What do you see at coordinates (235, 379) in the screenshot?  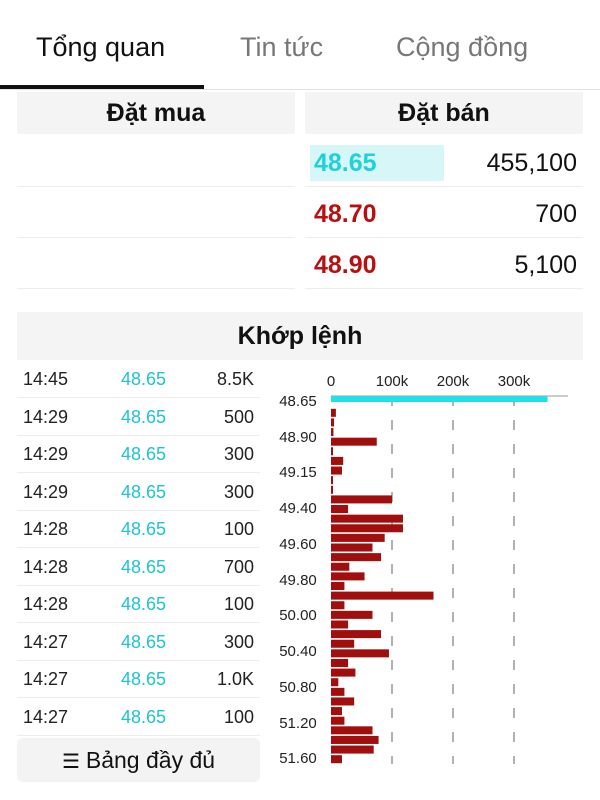 I see `trade-volume: 8.5K` at bounding box center [235, 379].